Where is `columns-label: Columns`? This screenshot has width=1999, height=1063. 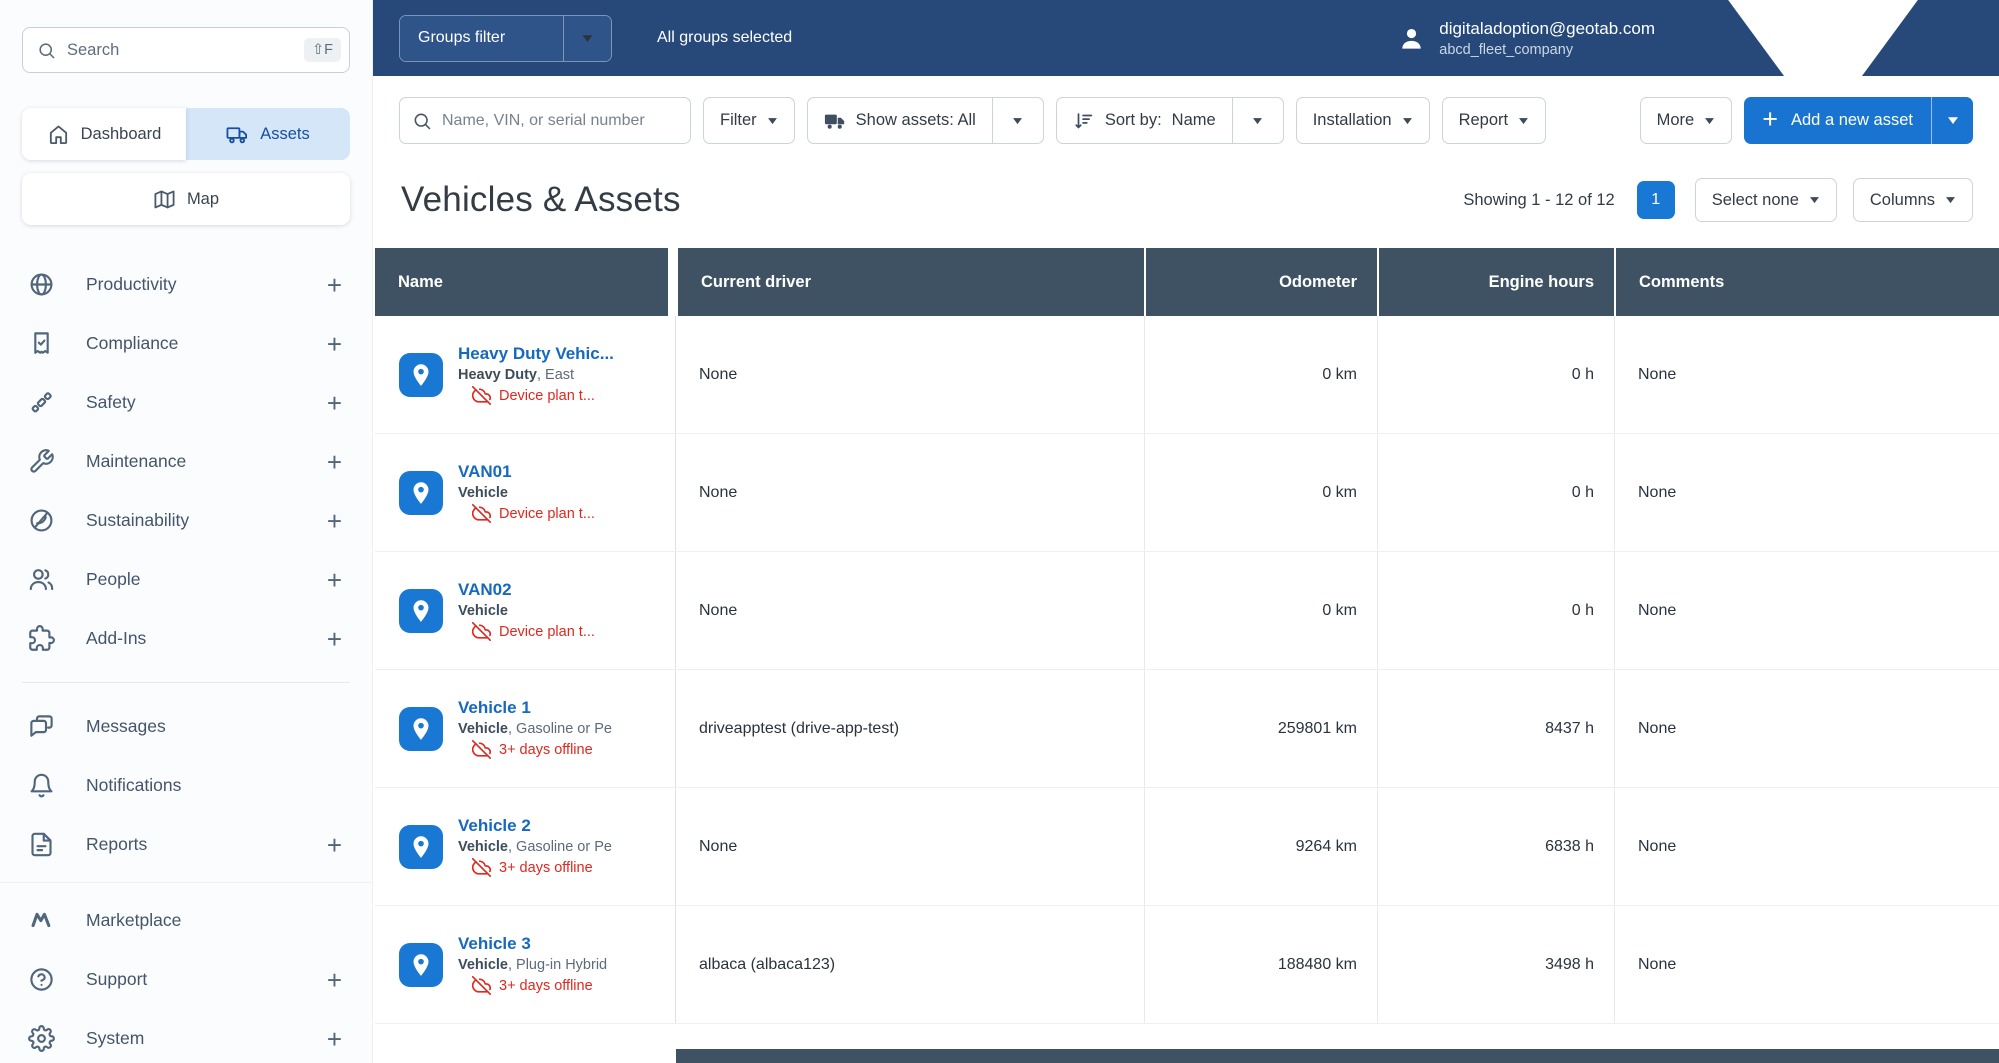 columns-label: Columns is located at coordinates (1902, 199).